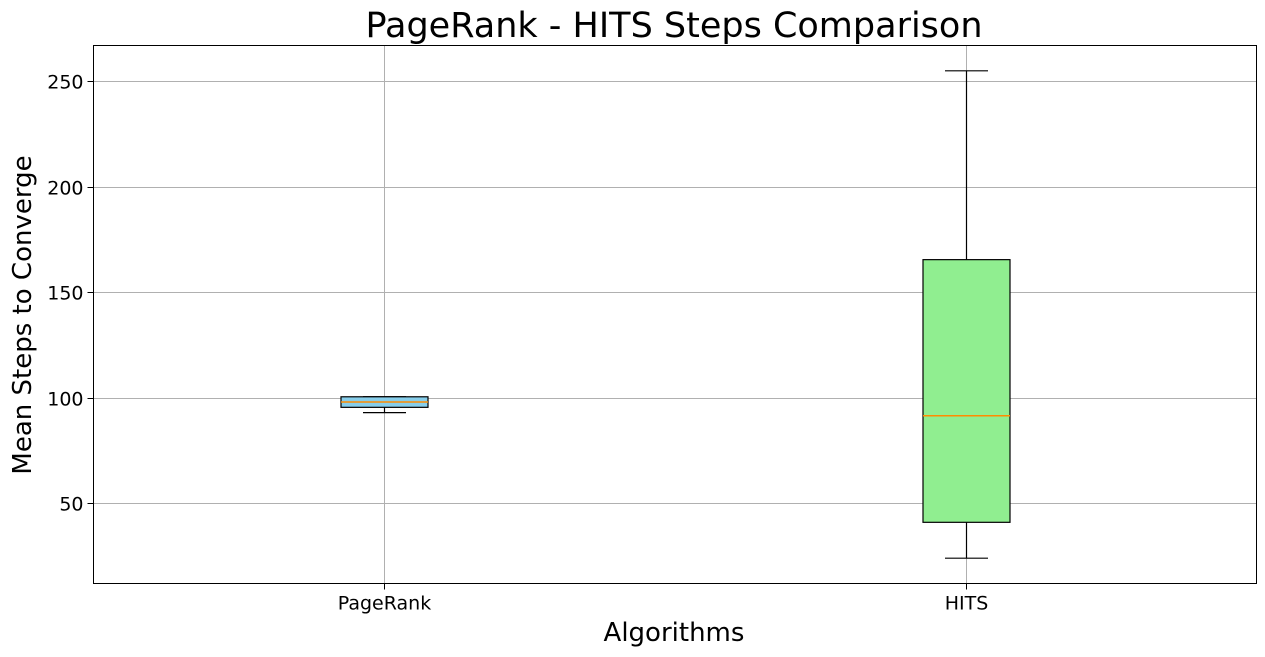 This screenshot has width=1265, height=657. What do you see at coordinates (71, 505) in the screenshot?
I see `y-tick-label: 50` at bounding box center [71, 505].